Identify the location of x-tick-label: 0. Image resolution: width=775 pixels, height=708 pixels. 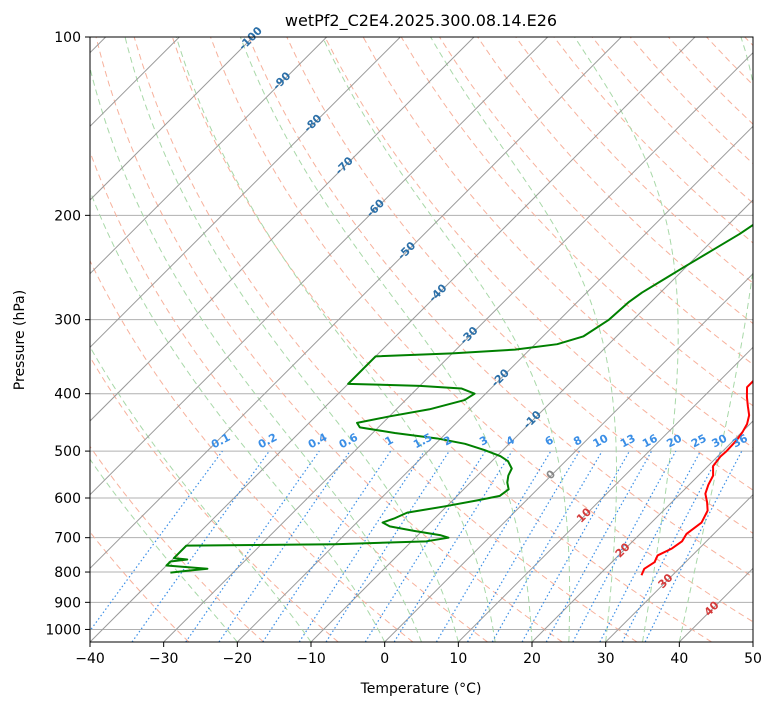
(384, 659).